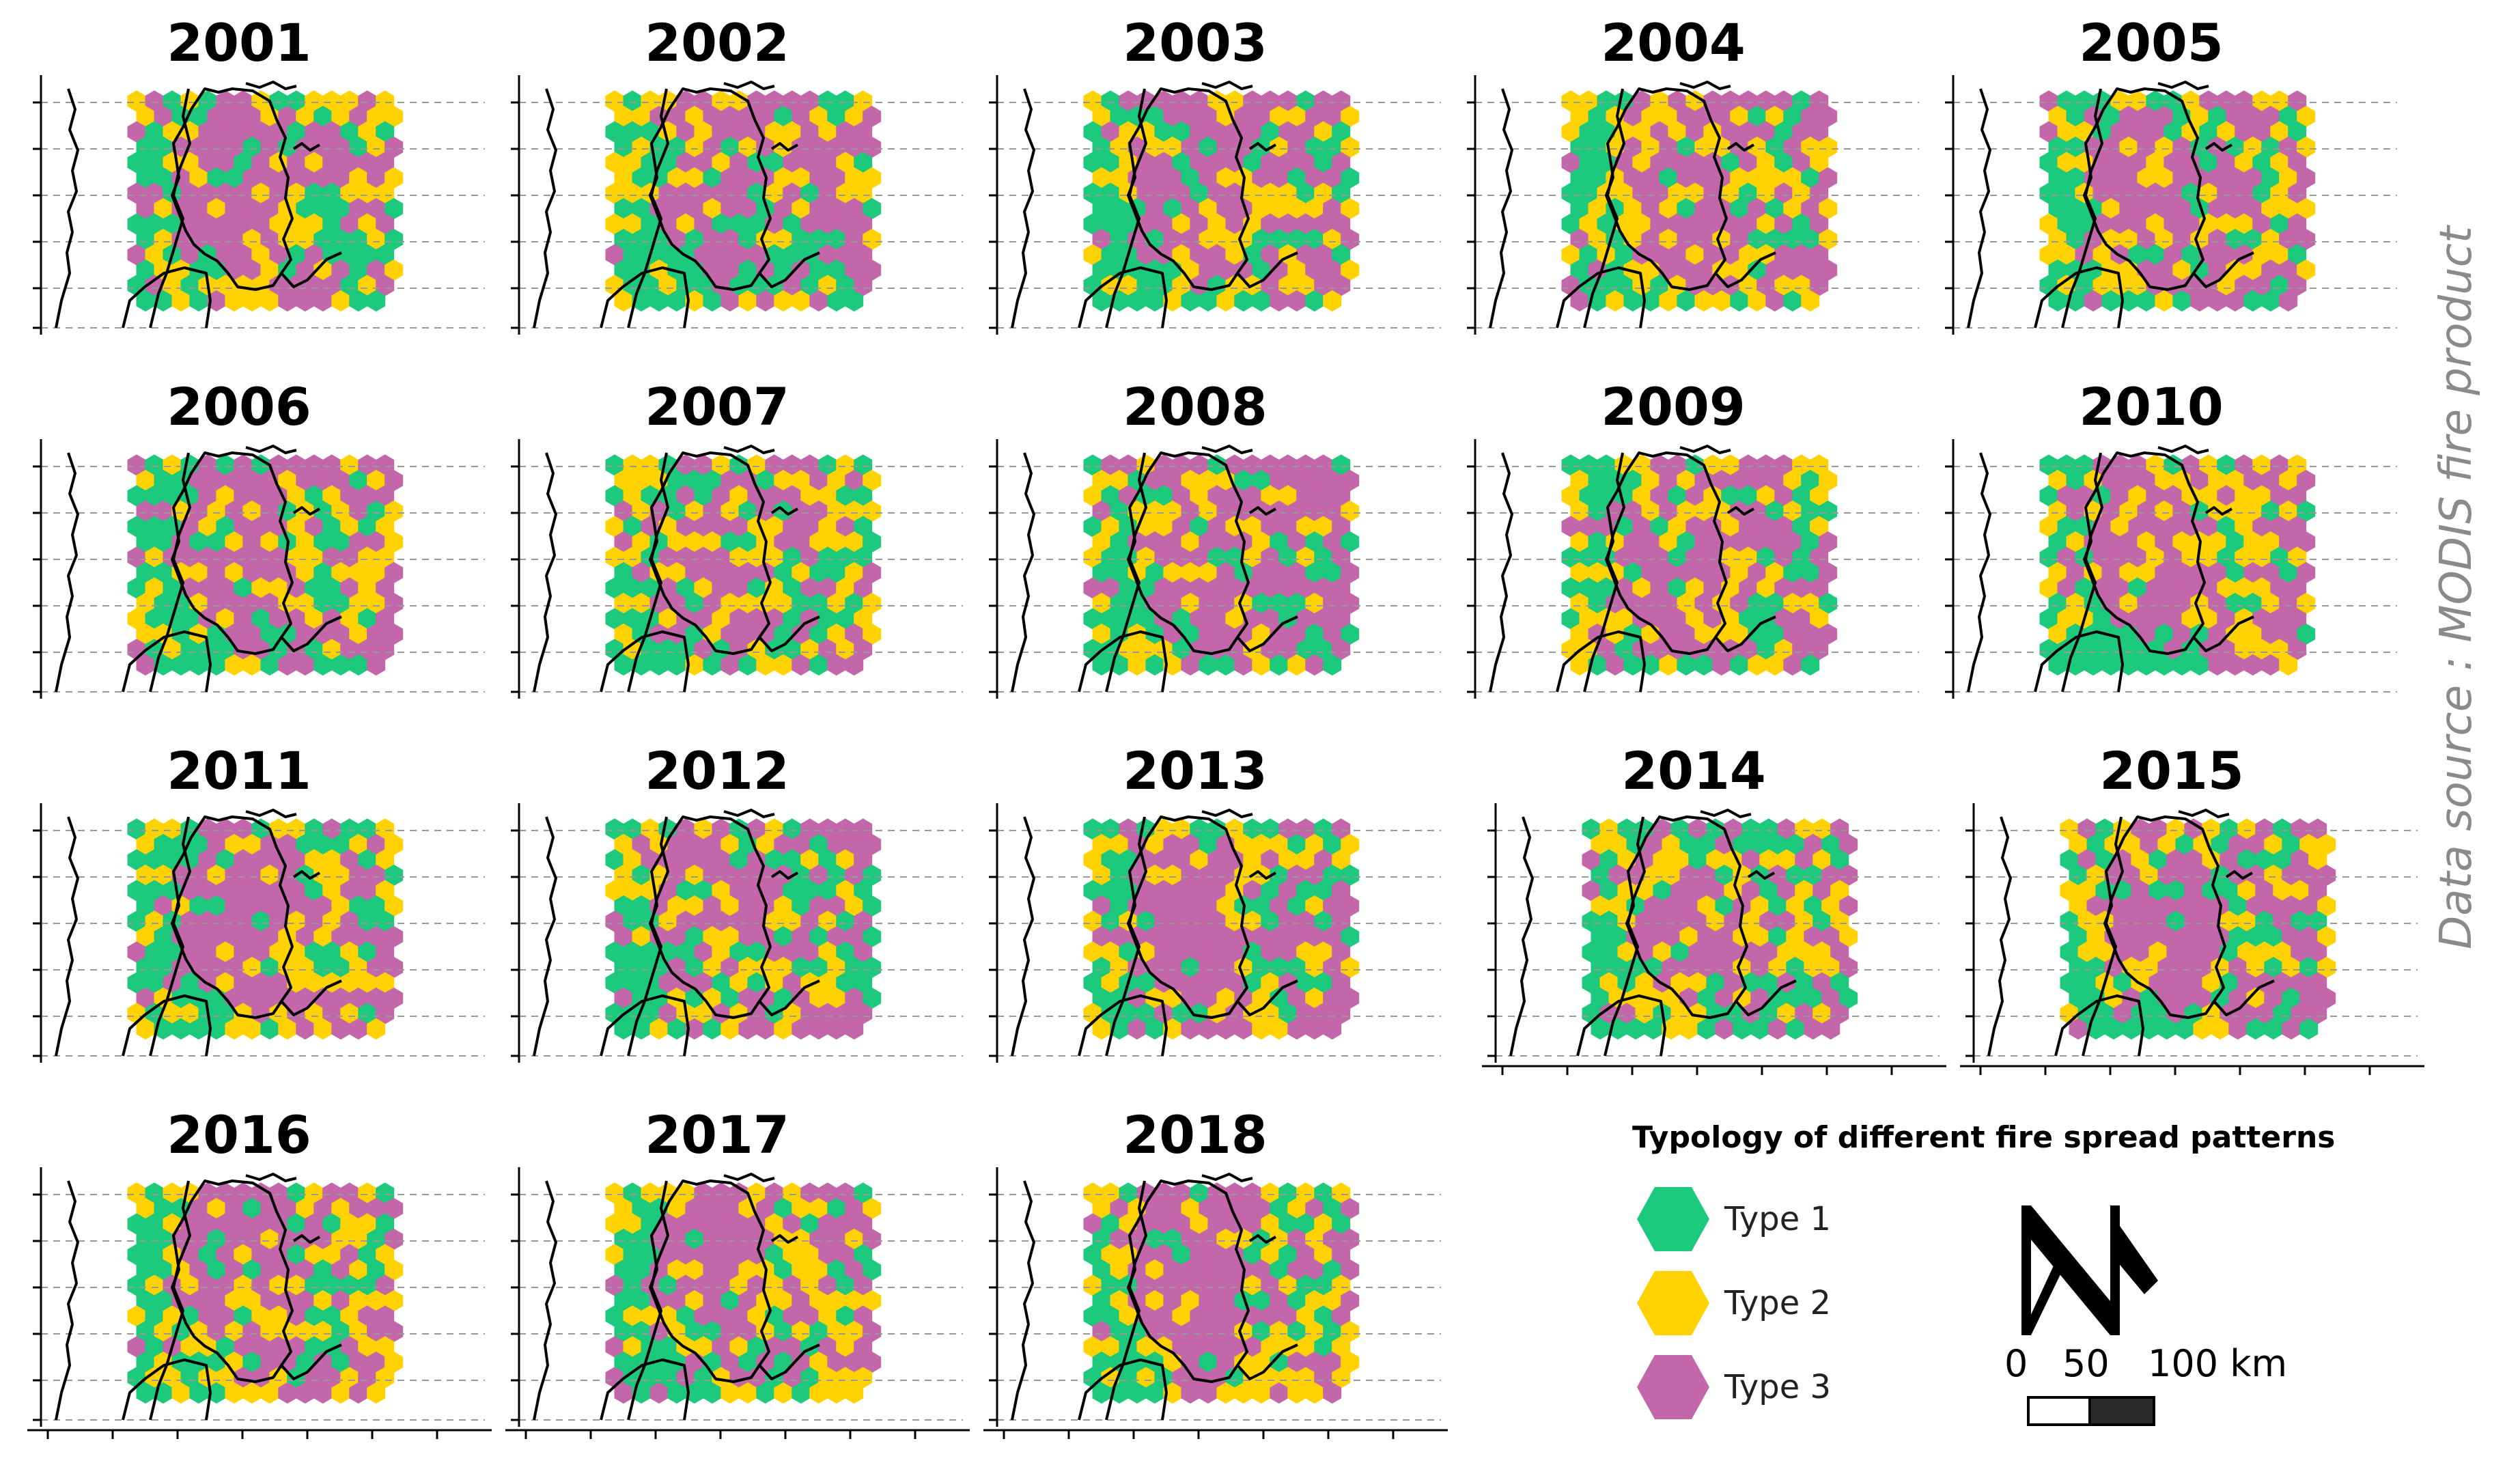 The height and width of the screenshot is (1465, 2520). I want to click on panel-title-2018: 2018, so click(1195, 1134).